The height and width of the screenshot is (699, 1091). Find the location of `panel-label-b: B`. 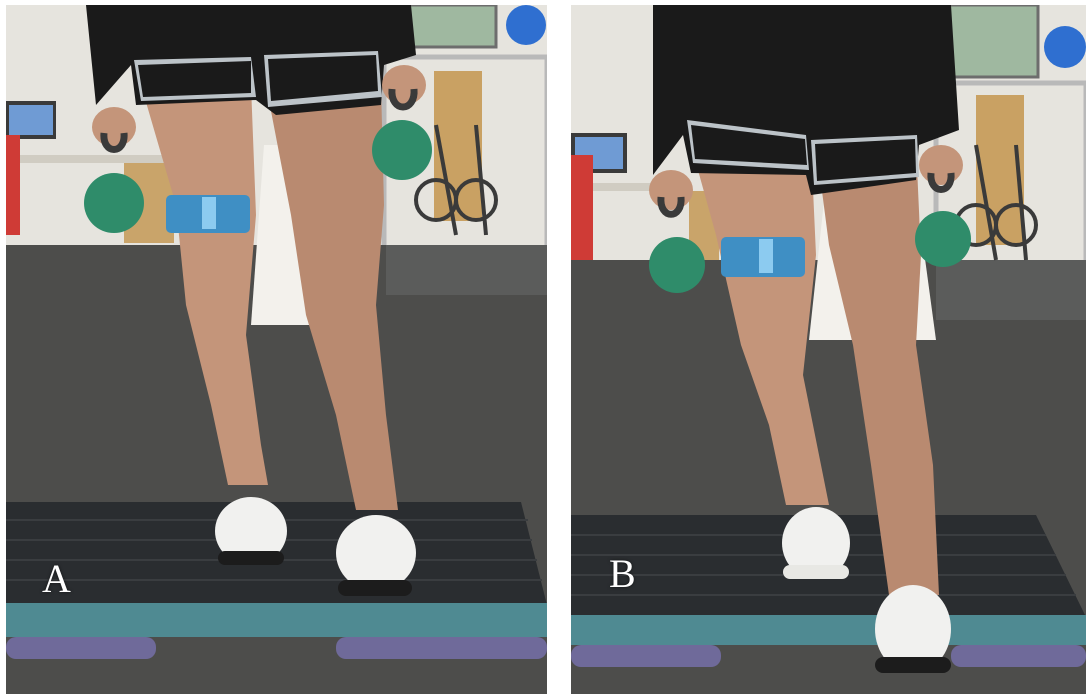

panel-label-b: B is located at coordinates (622, 573).